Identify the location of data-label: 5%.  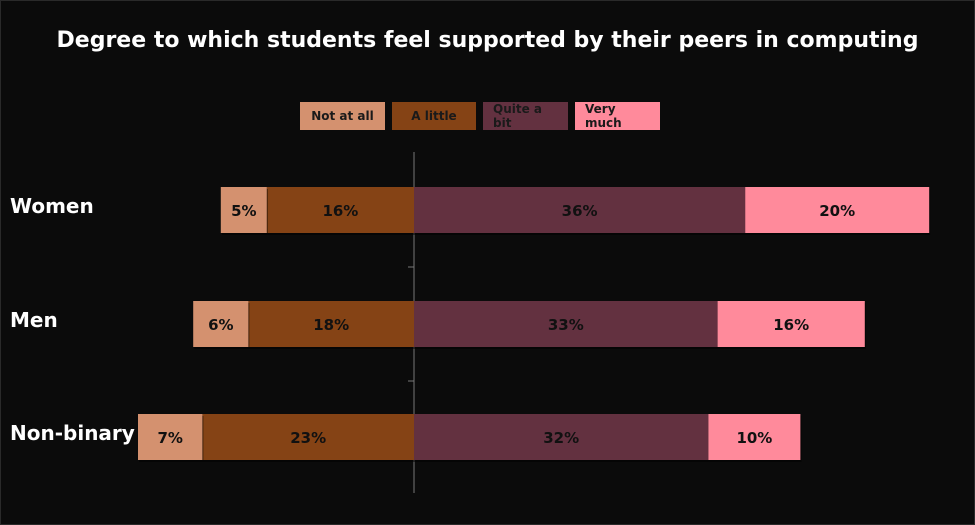
(243, 211).